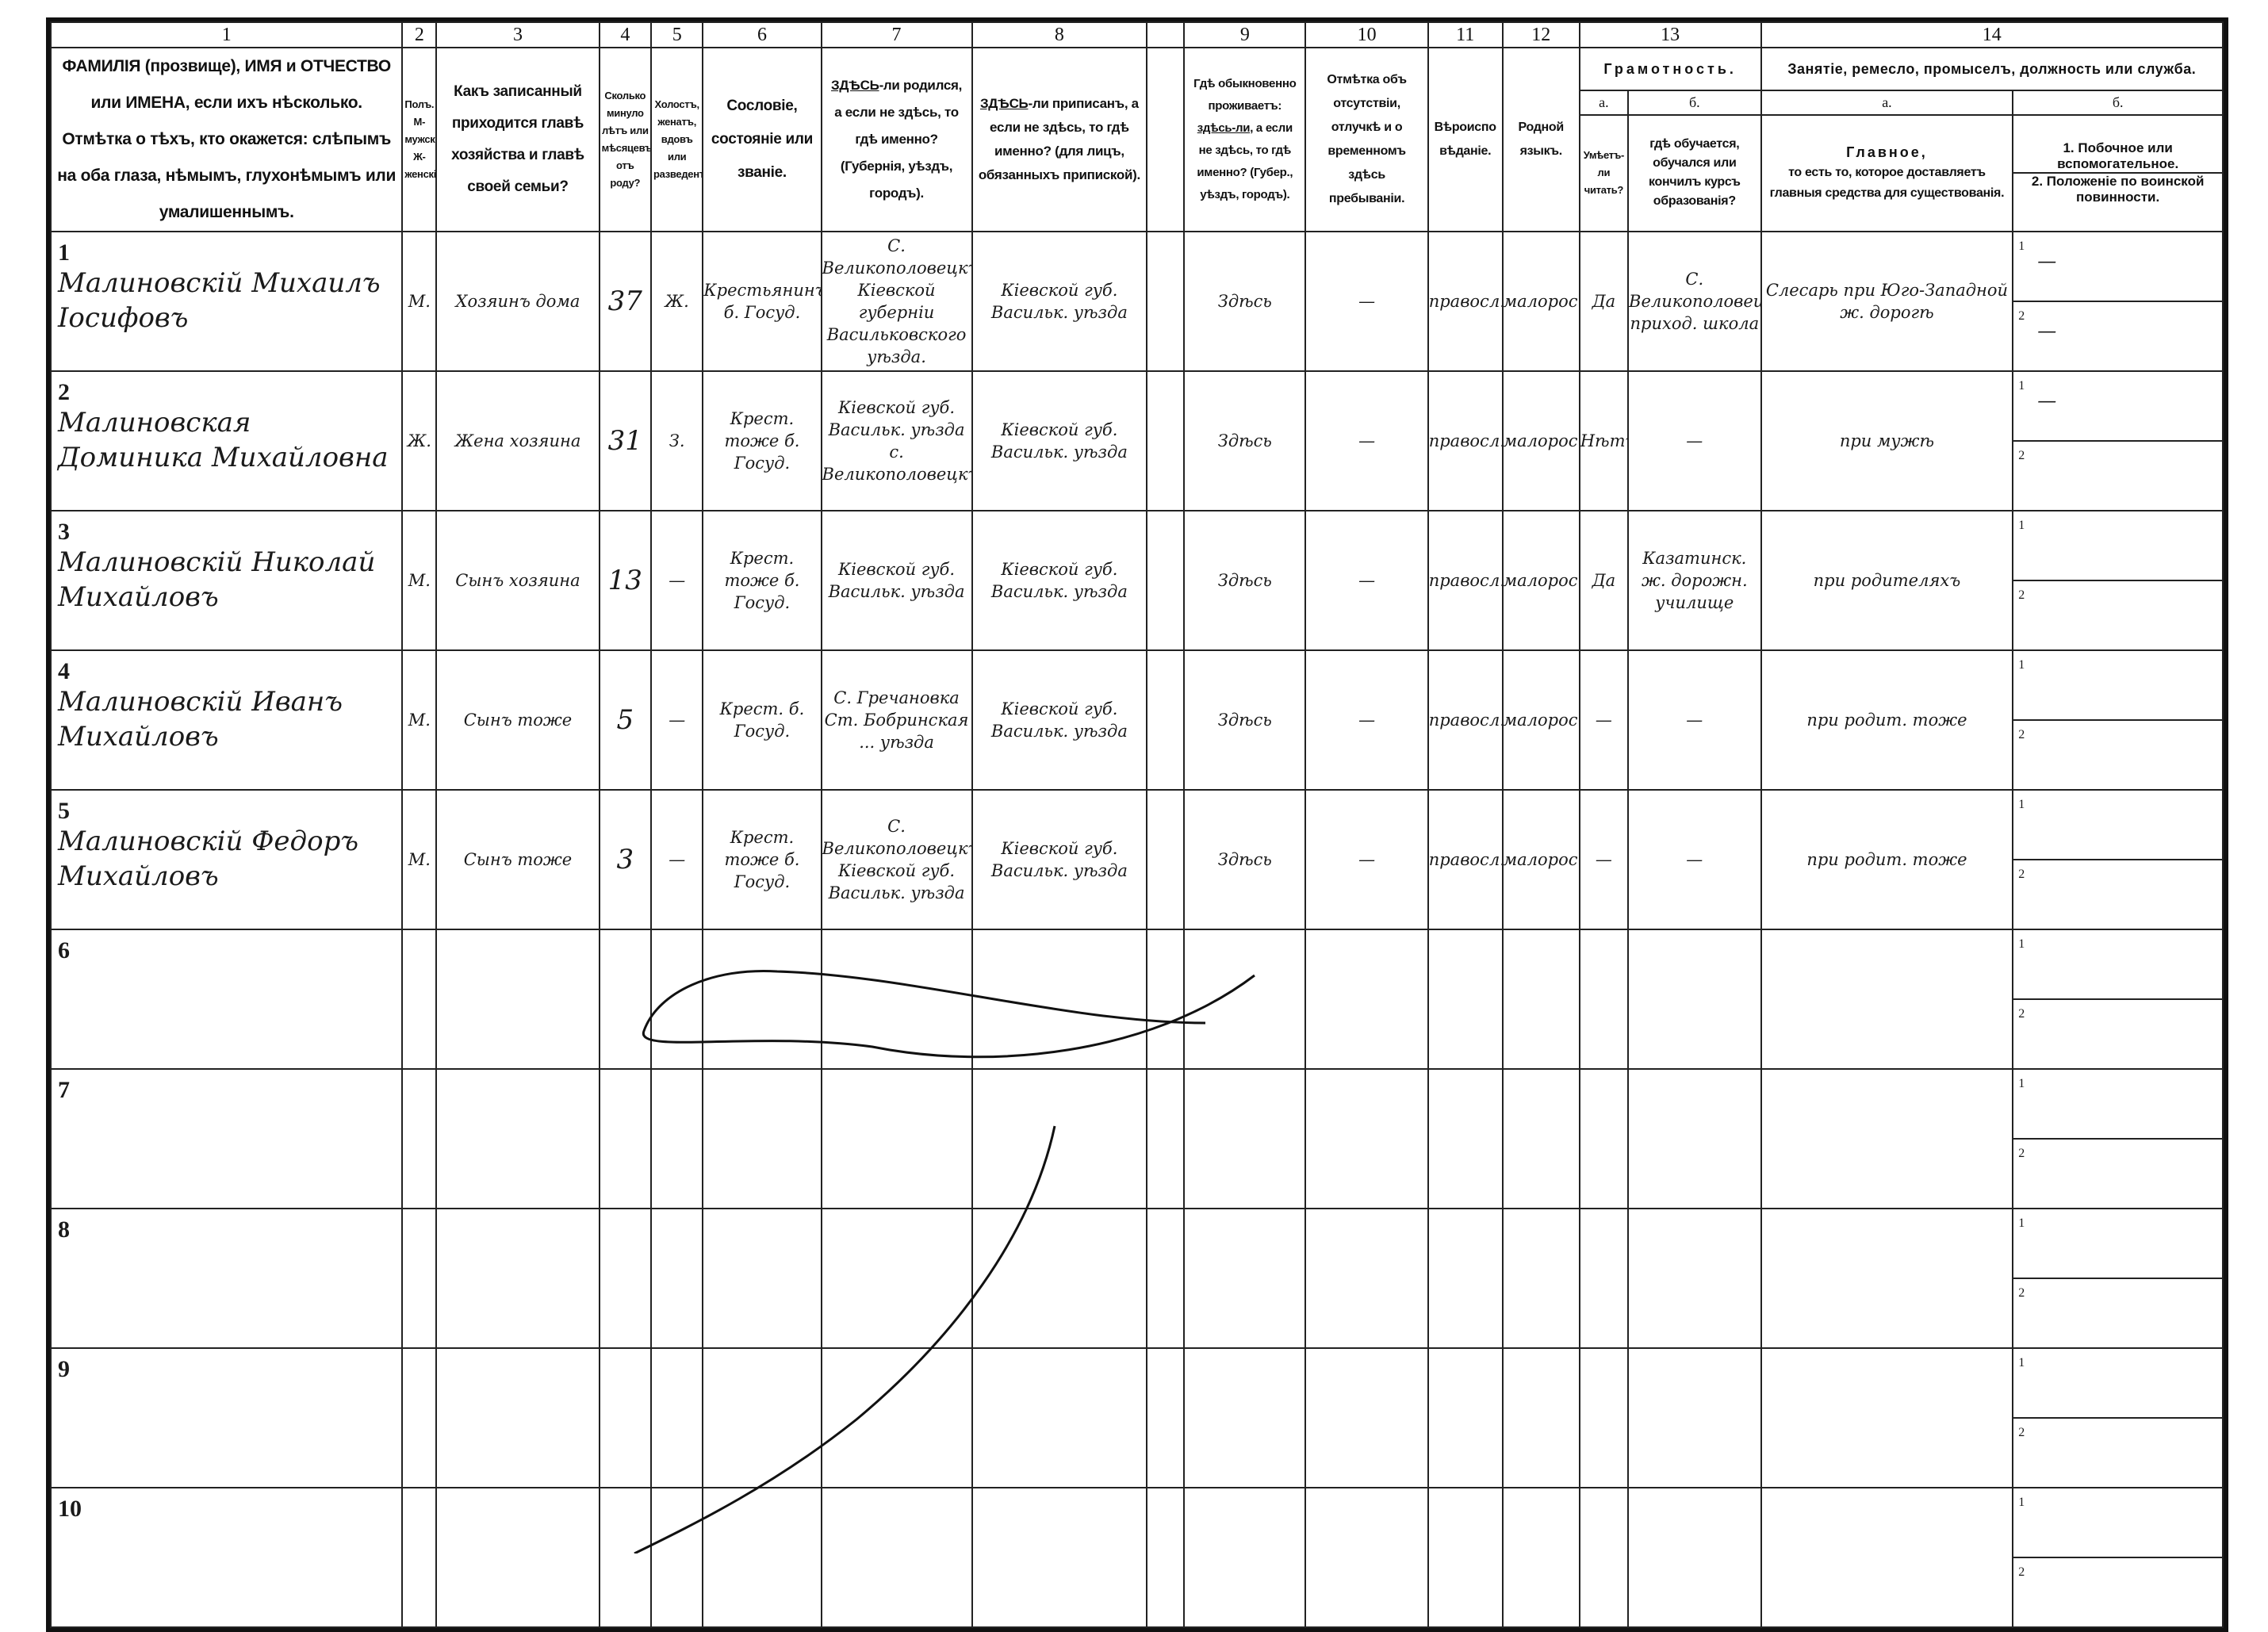  I want to click on person-name: Малиновскій Иванъ Михайловъ, so click(200, 719).